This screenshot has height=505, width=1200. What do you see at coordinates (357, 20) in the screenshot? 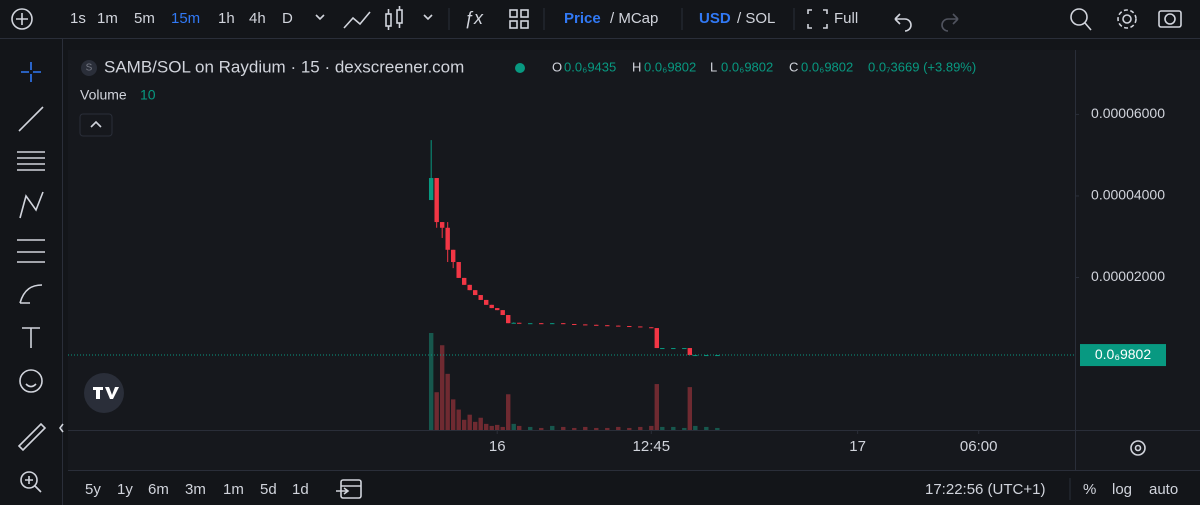
I see `line-style-button` at bounding box center [357, 20].